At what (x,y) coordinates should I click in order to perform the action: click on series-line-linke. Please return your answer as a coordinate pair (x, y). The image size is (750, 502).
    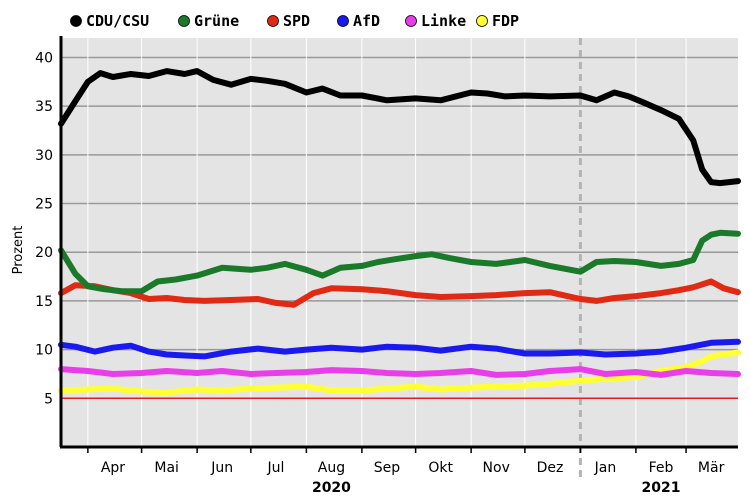
    Looking at the image, I should click on (399, 372).